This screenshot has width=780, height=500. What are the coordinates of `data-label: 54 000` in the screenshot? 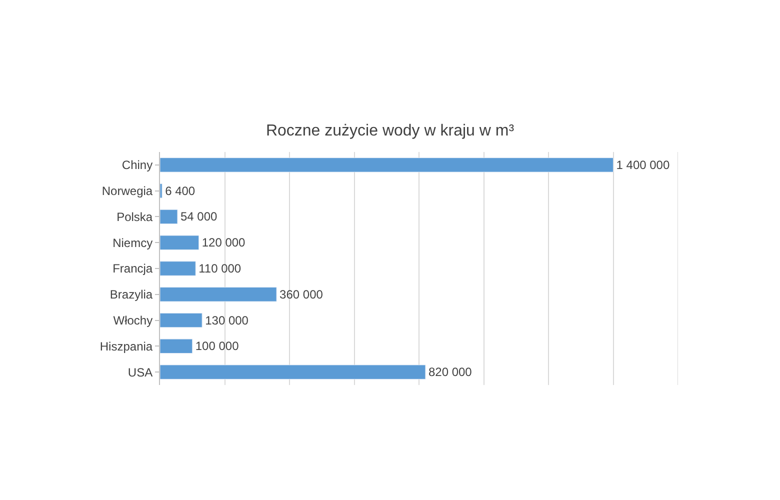 It's located at (199, 217).